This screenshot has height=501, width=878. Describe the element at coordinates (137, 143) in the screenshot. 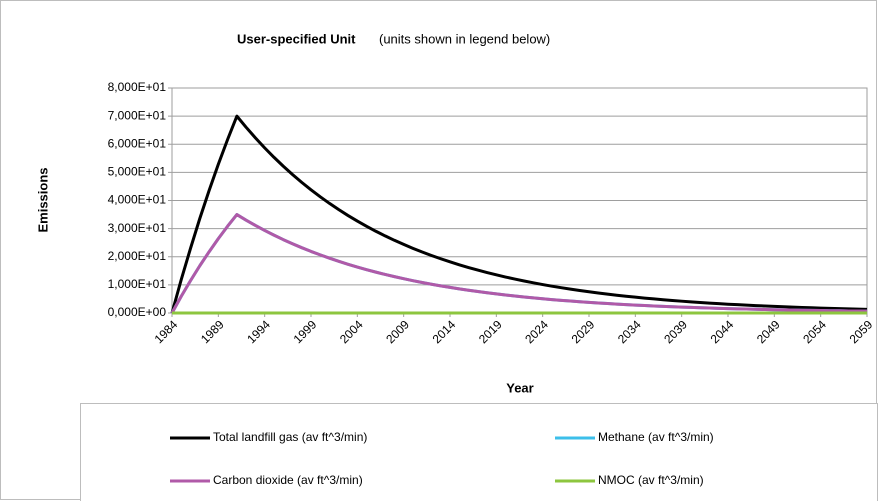

I see `y-tick-label: 6,000E+01` at that location.